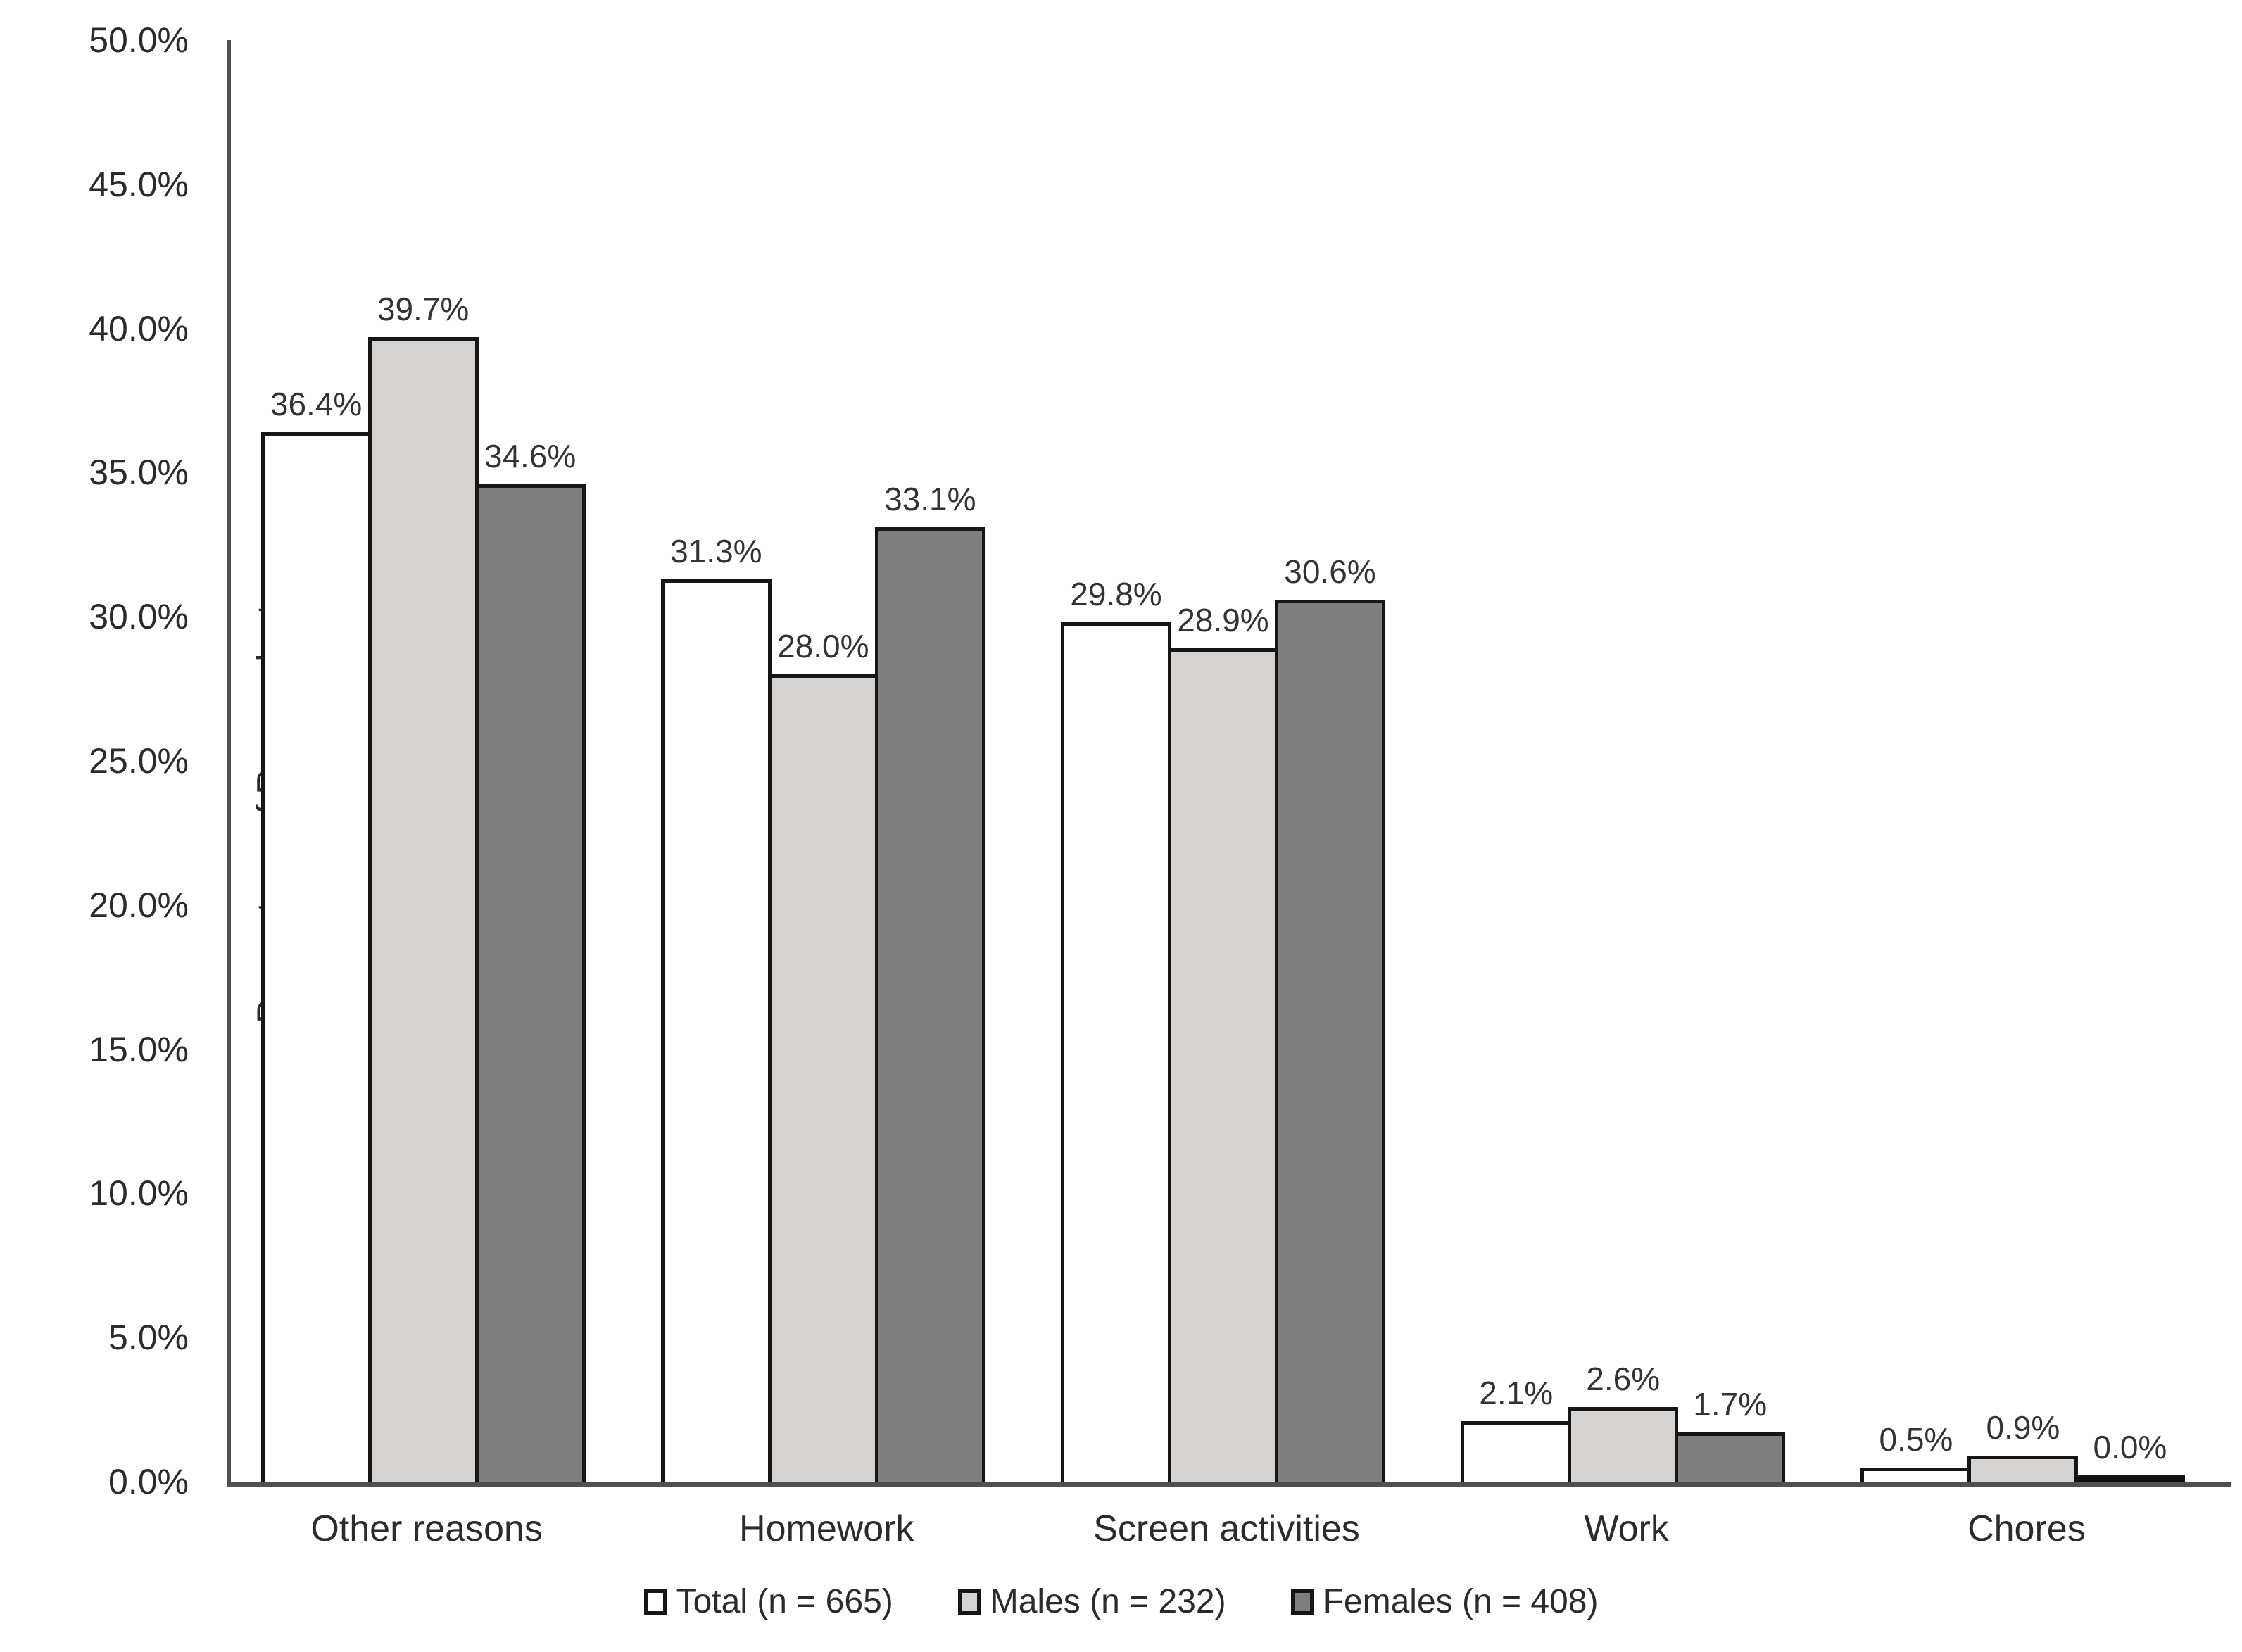 This screenshot has width=2242, height=1652. Describe the element at coordinates (148, 1338) in the screenshot. I see `y-tick-label: 5.0%` at that location.